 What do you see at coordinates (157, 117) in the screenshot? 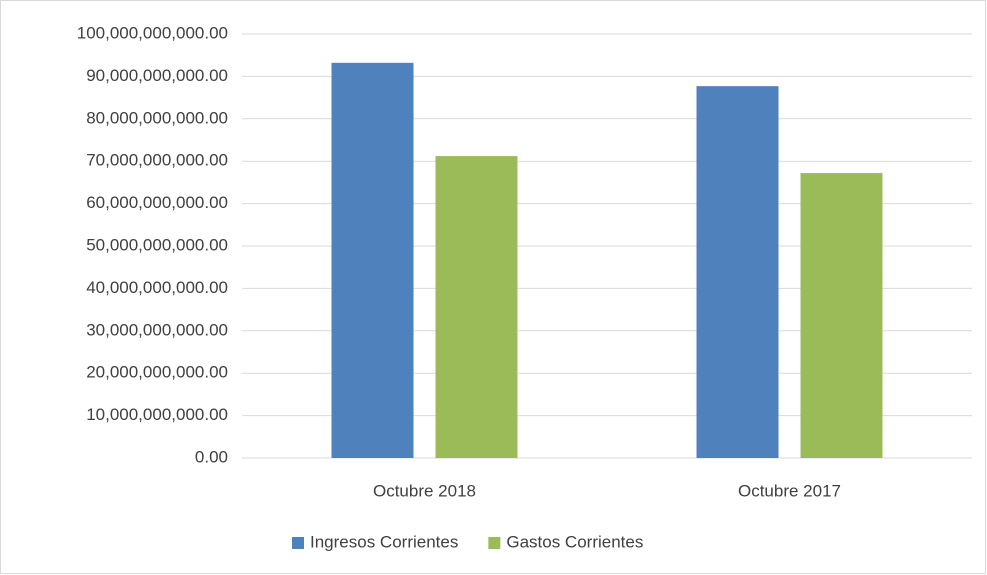
I see `y-tick-label: 80,000,000,000.00` at bounding box center [157, 117].